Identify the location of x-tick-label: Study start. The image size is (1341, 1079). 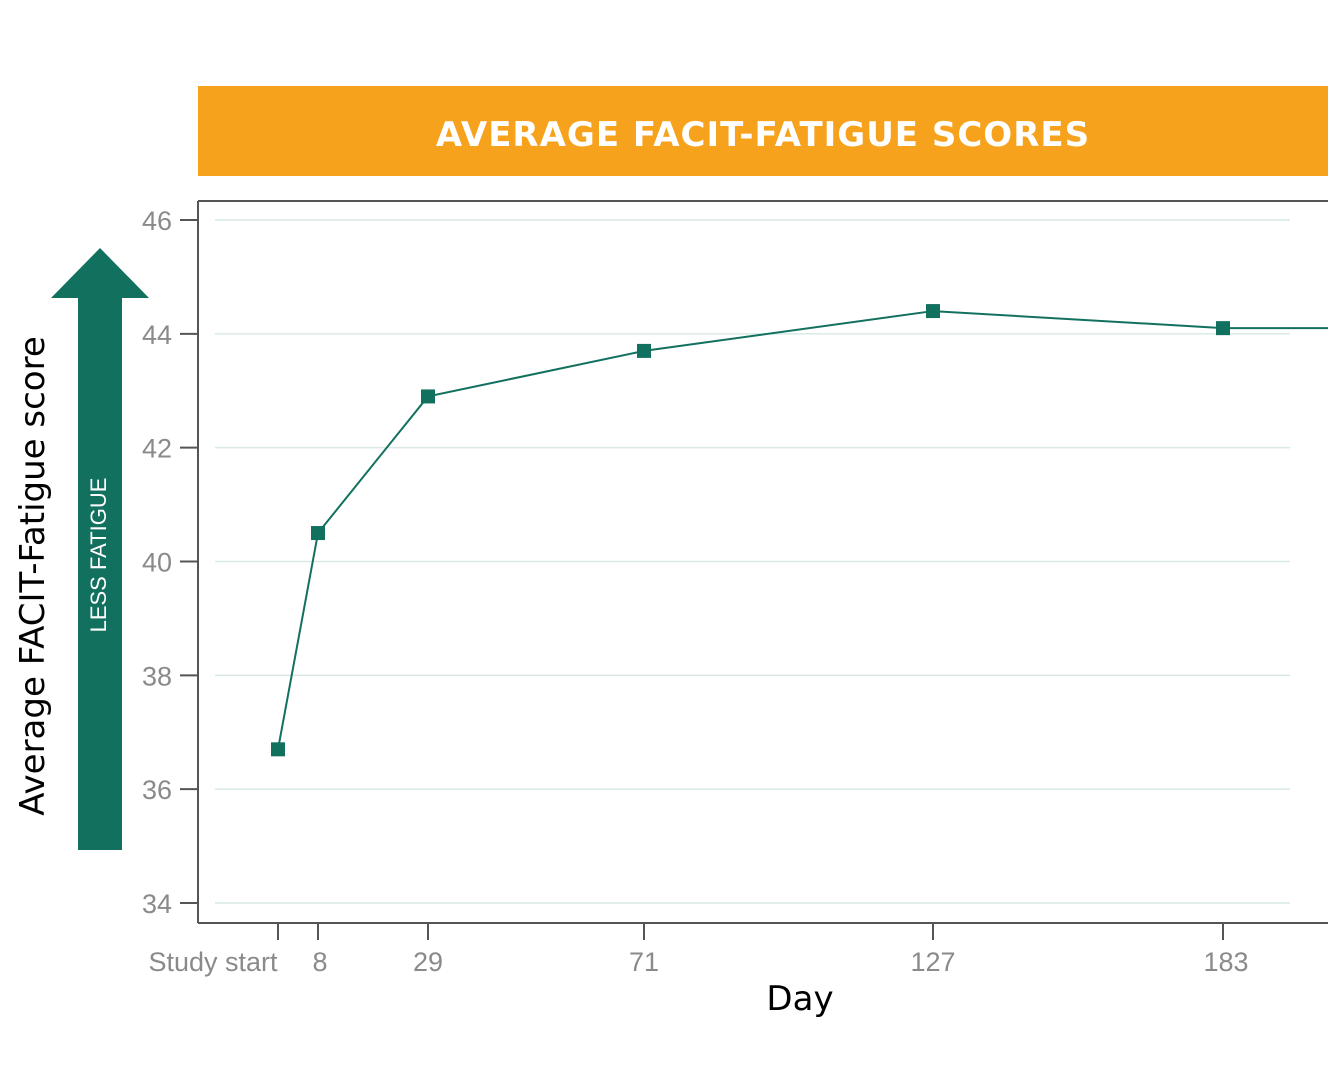
(213, 962).